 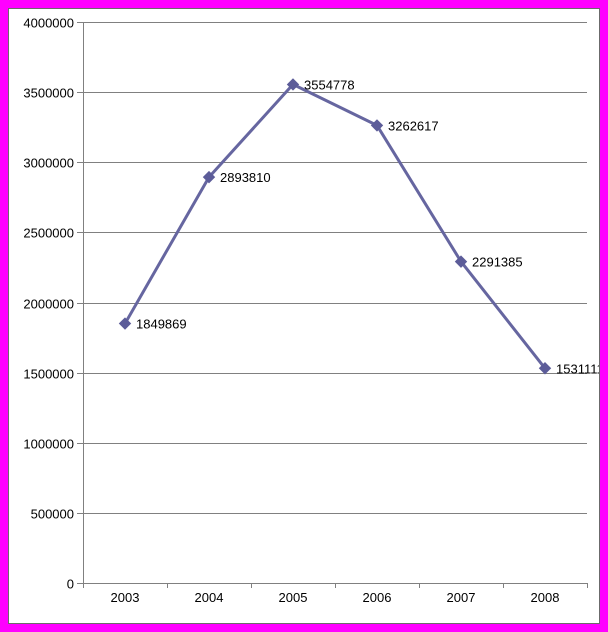 What do you see at coordinates (377, 597) in the screenshot?
I see `x-axis-tick-label: 2006` at bounding box center [377, 597].